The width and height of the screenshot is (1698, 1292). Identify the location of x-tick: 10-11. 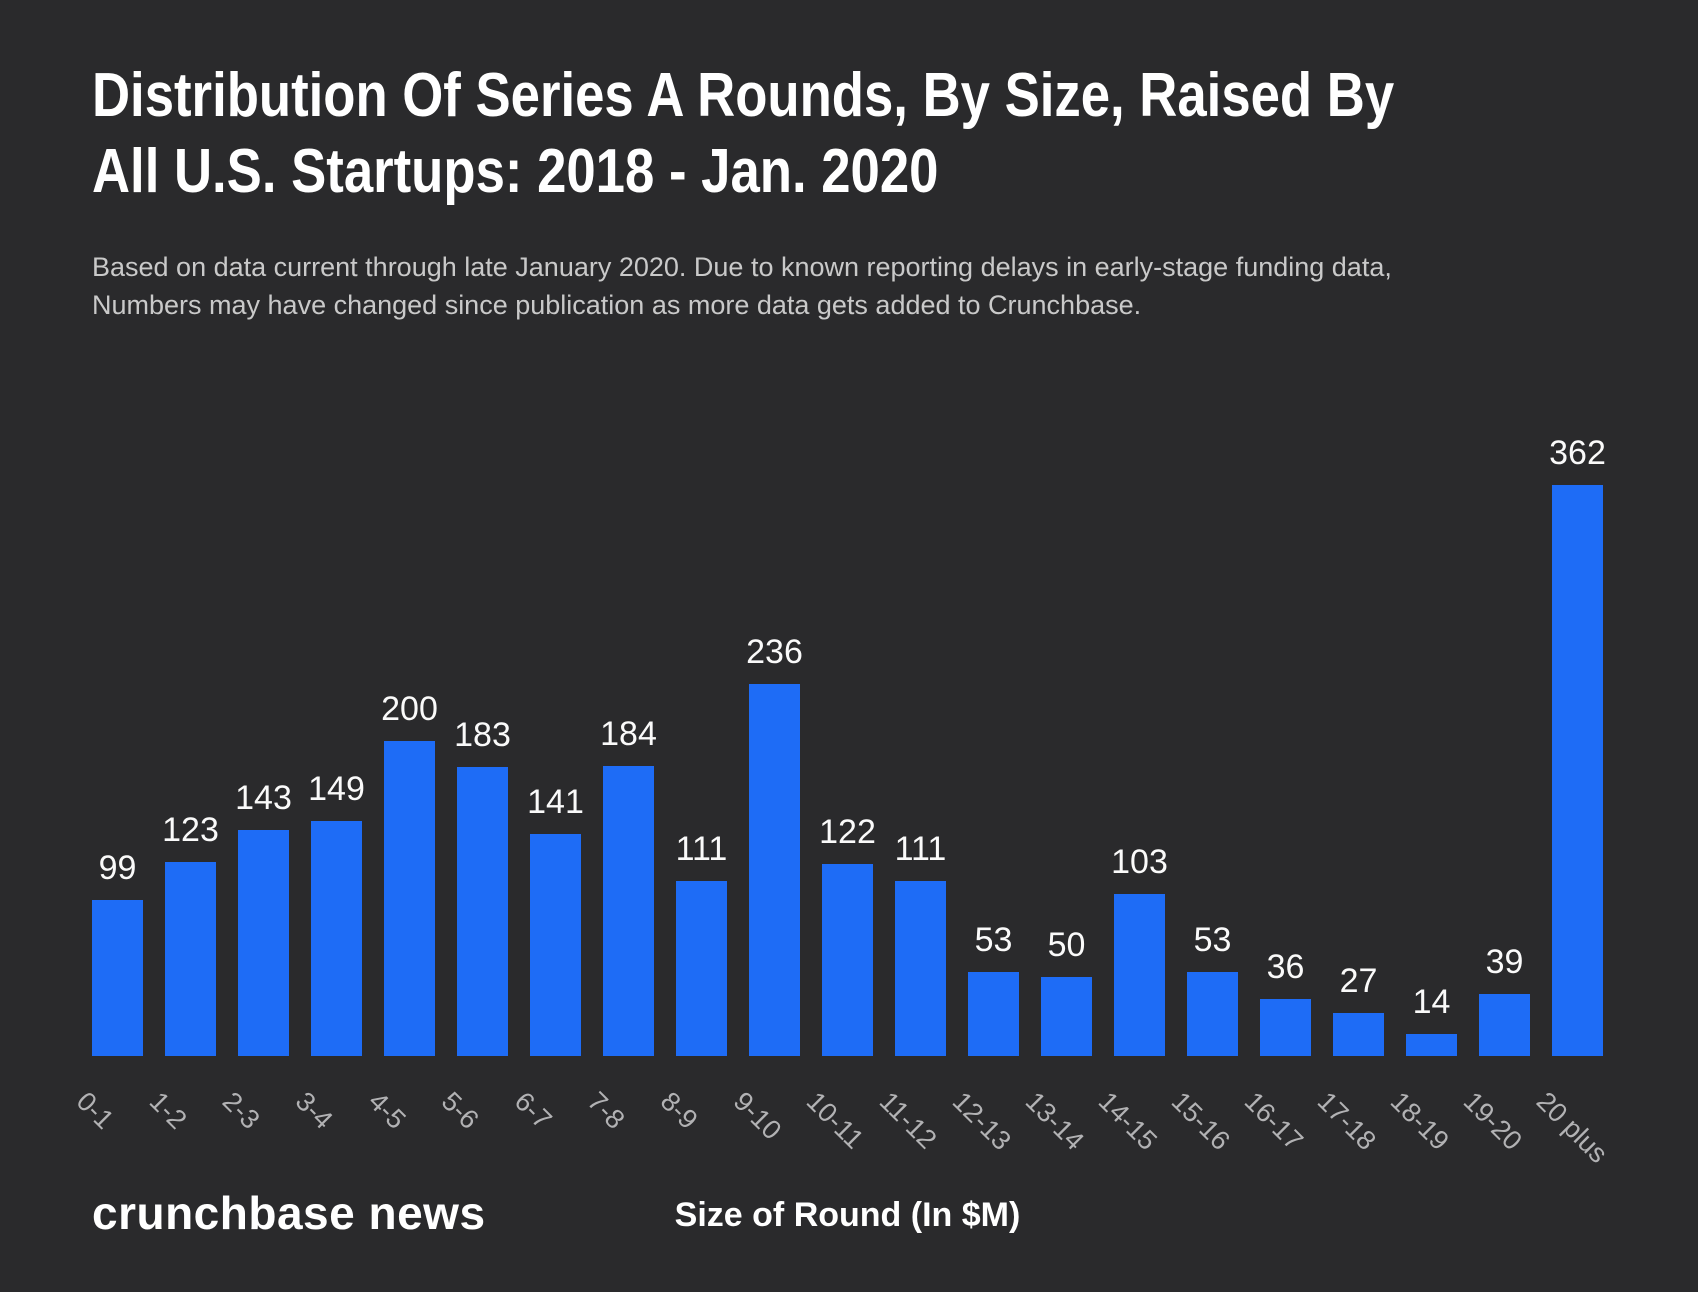
(836, 1131).